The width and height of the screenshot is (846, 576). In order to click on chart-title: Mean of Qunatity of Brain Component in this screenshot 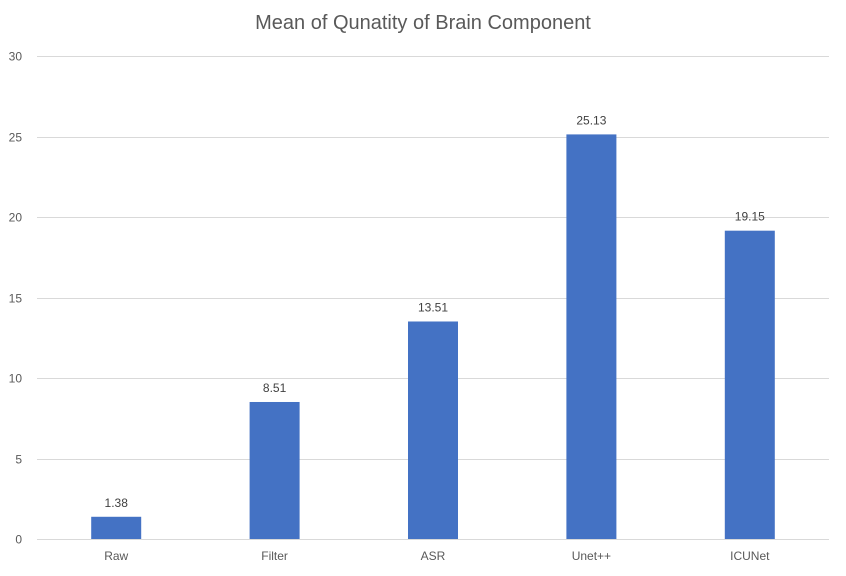, I will do `click(423, 23)`.